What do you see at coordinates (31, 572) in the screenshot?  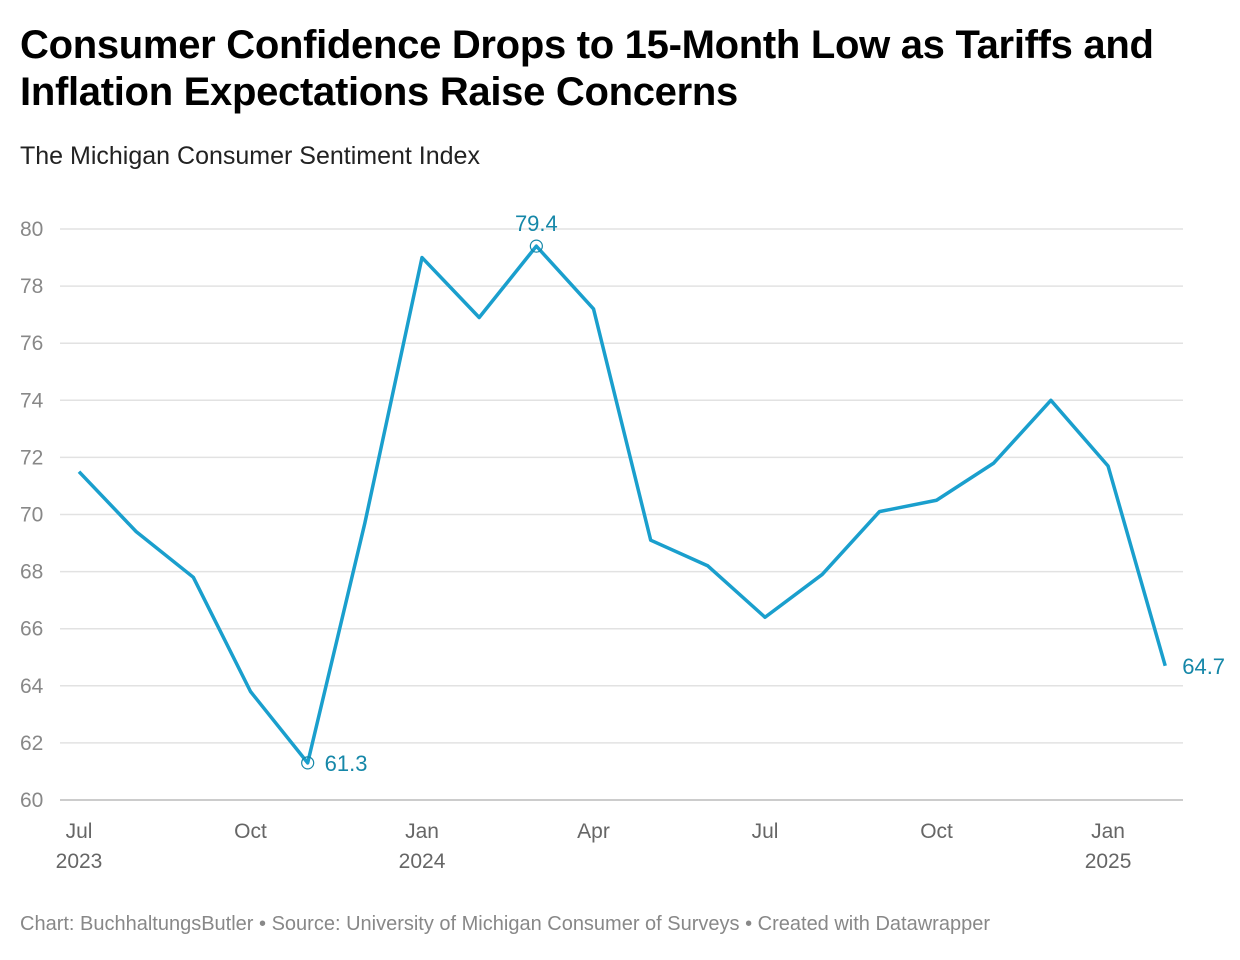 I see `y-tick-label: 68` at bounding box center [31, 572].